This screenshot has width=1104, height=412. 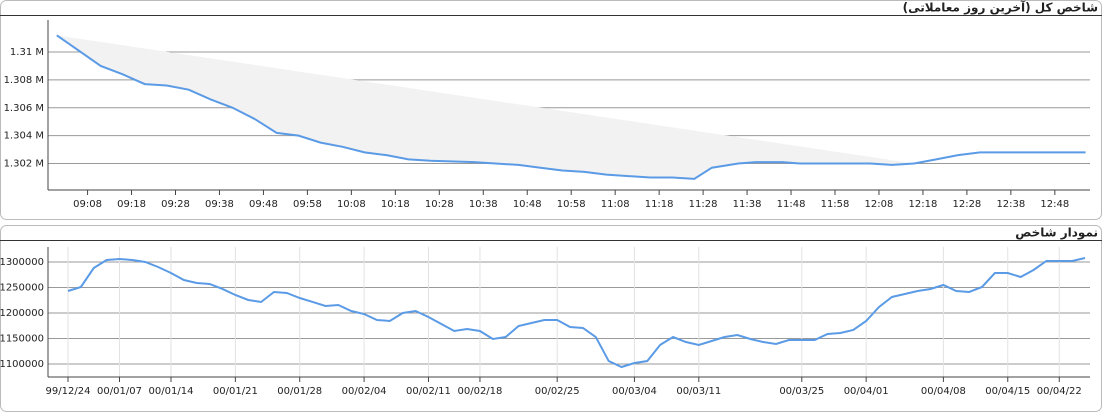 What do you see at coordinates (966, 204) in the screenshot?
I see `x-tick-label: 12:28` at bounding box center [966, 204].